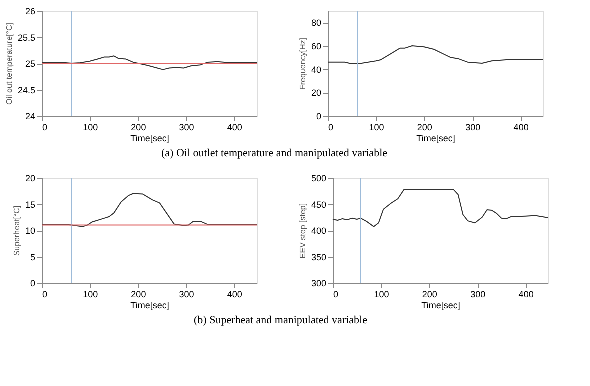 This screenshot has height=386, width=590. Describe the element at coordinates (17, 231) in the screenshot. I see `y-axis-title: Superheat[°C]` at that location.